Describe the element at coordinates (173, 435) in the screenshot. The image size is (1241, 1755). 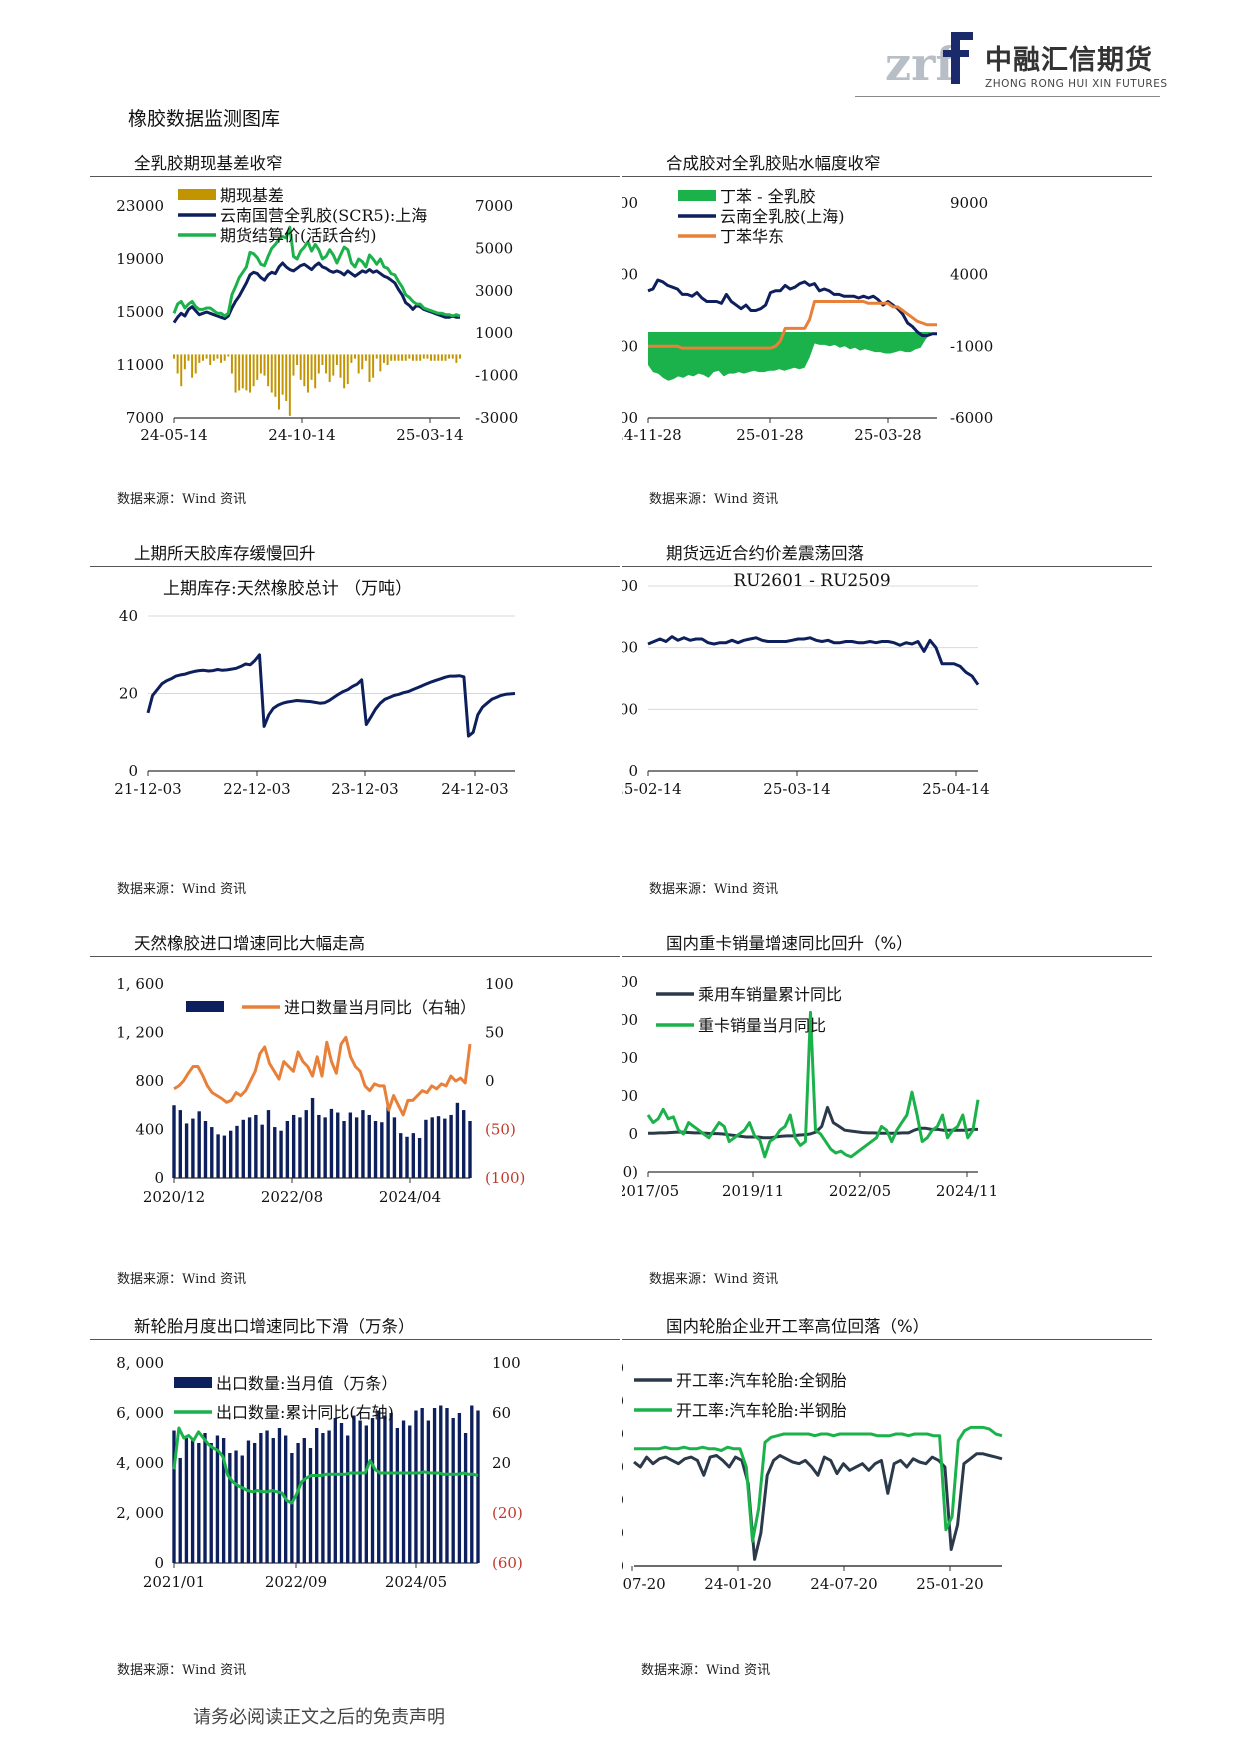
I see `x-tick-label: 24-05-14` at that location.